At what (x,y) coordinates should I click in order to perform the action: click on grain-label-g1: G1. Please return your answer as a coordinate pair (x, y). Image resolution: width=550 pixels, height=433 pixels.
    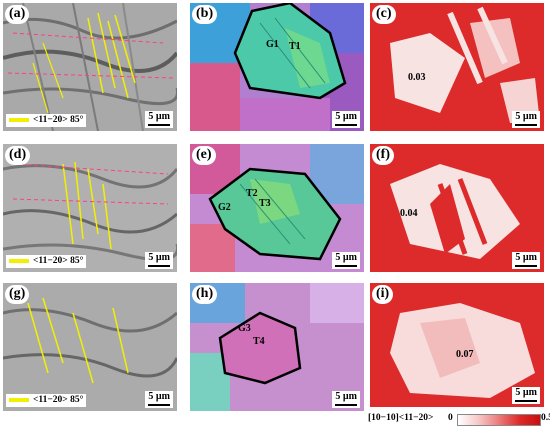
    Looking at the image, I should click on (272, 44).